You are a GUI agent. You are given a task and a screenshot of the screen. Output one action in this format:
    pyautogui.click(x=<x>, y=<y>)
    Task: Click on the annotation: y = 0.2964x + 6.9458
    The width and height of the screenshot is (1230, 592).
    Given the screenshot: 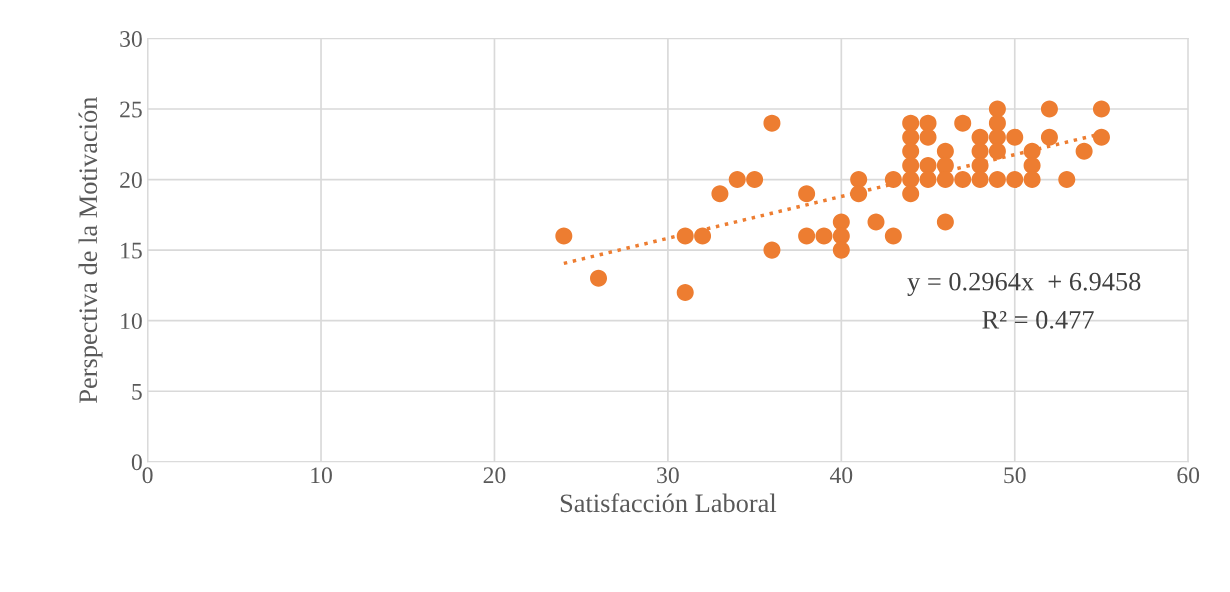 What is the action you would take?
    pyautogui.click(x=1024, y=284)
    